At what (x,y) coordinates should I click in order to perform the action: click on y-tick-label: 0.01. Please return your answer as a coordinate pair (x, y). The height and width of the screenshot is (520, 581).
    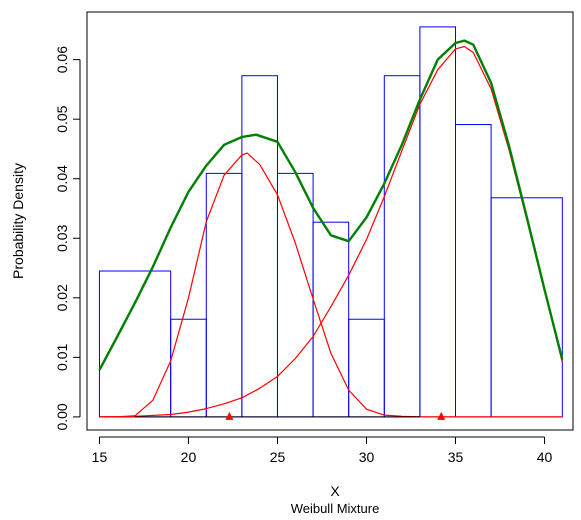
    Looking at the image, I should click on (62, 357).